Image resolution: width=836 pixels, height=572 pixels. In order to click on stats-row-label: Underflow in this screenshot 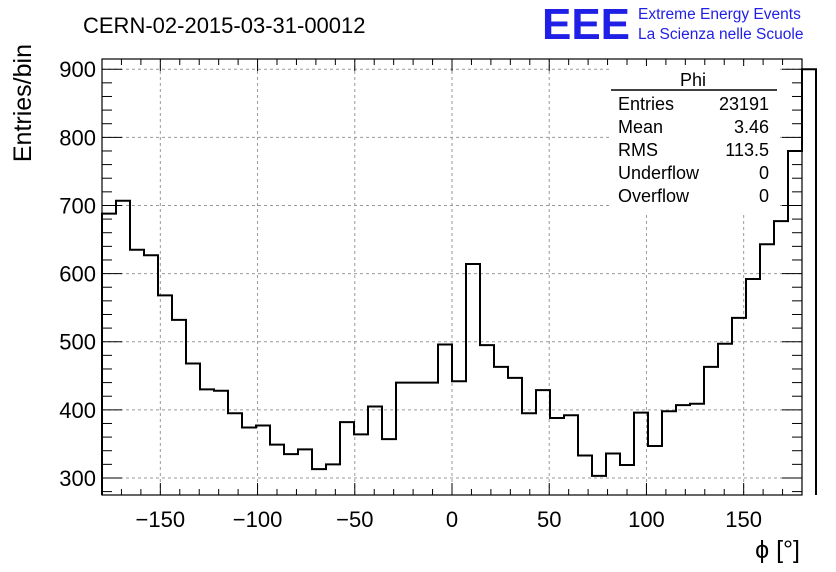, I will do `click(659, 173)`.